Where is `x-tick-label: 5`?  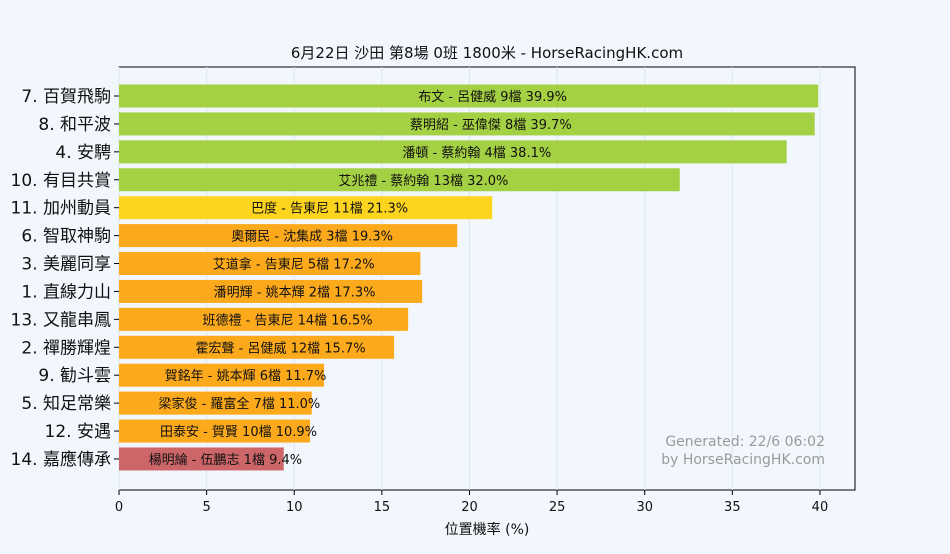 x-tick-label: 5 is located at coordinates (206, 507).